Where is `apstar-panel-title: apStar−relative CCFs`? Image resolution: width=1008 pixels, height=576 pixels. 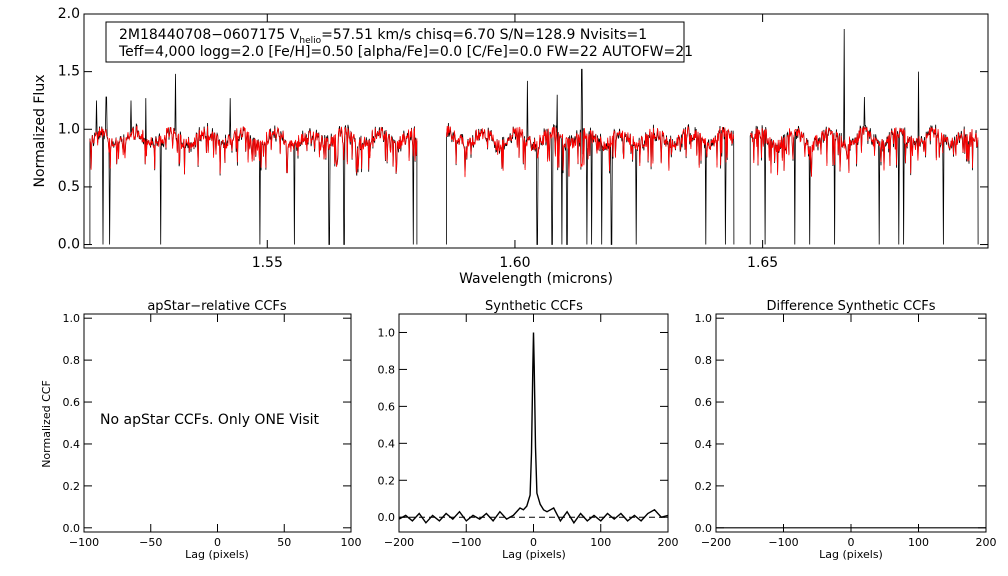
apstar-panel-title: apStar−relative CCFs is located at coordinates (217, 306).